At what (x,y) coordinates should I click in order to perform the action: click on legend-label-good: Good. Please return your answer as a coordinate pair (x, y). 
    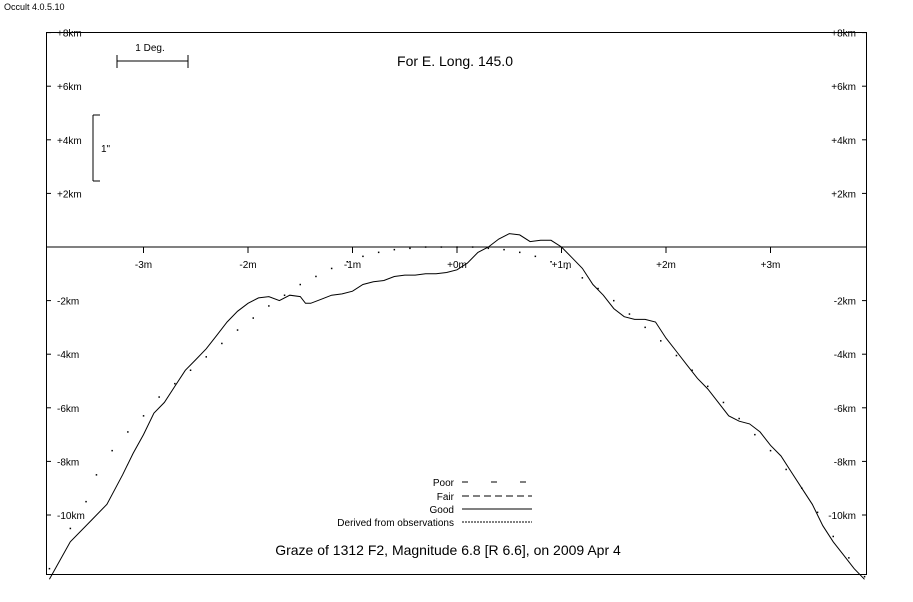
    Looking at the image, I should click on (442, 510).